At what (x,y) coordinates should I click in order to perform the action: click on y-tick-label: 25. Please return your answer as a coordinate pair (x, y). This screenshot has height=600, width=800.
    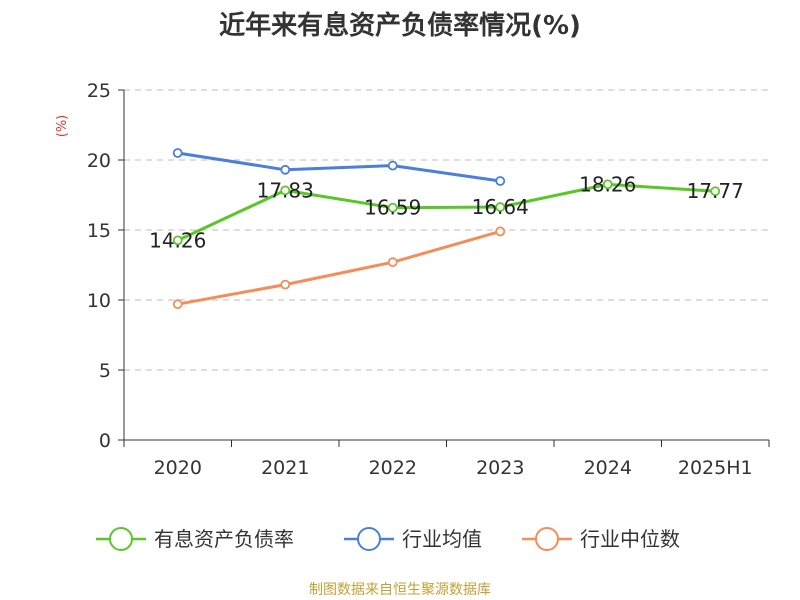
    Looking at the image, I should click on (99, 91).